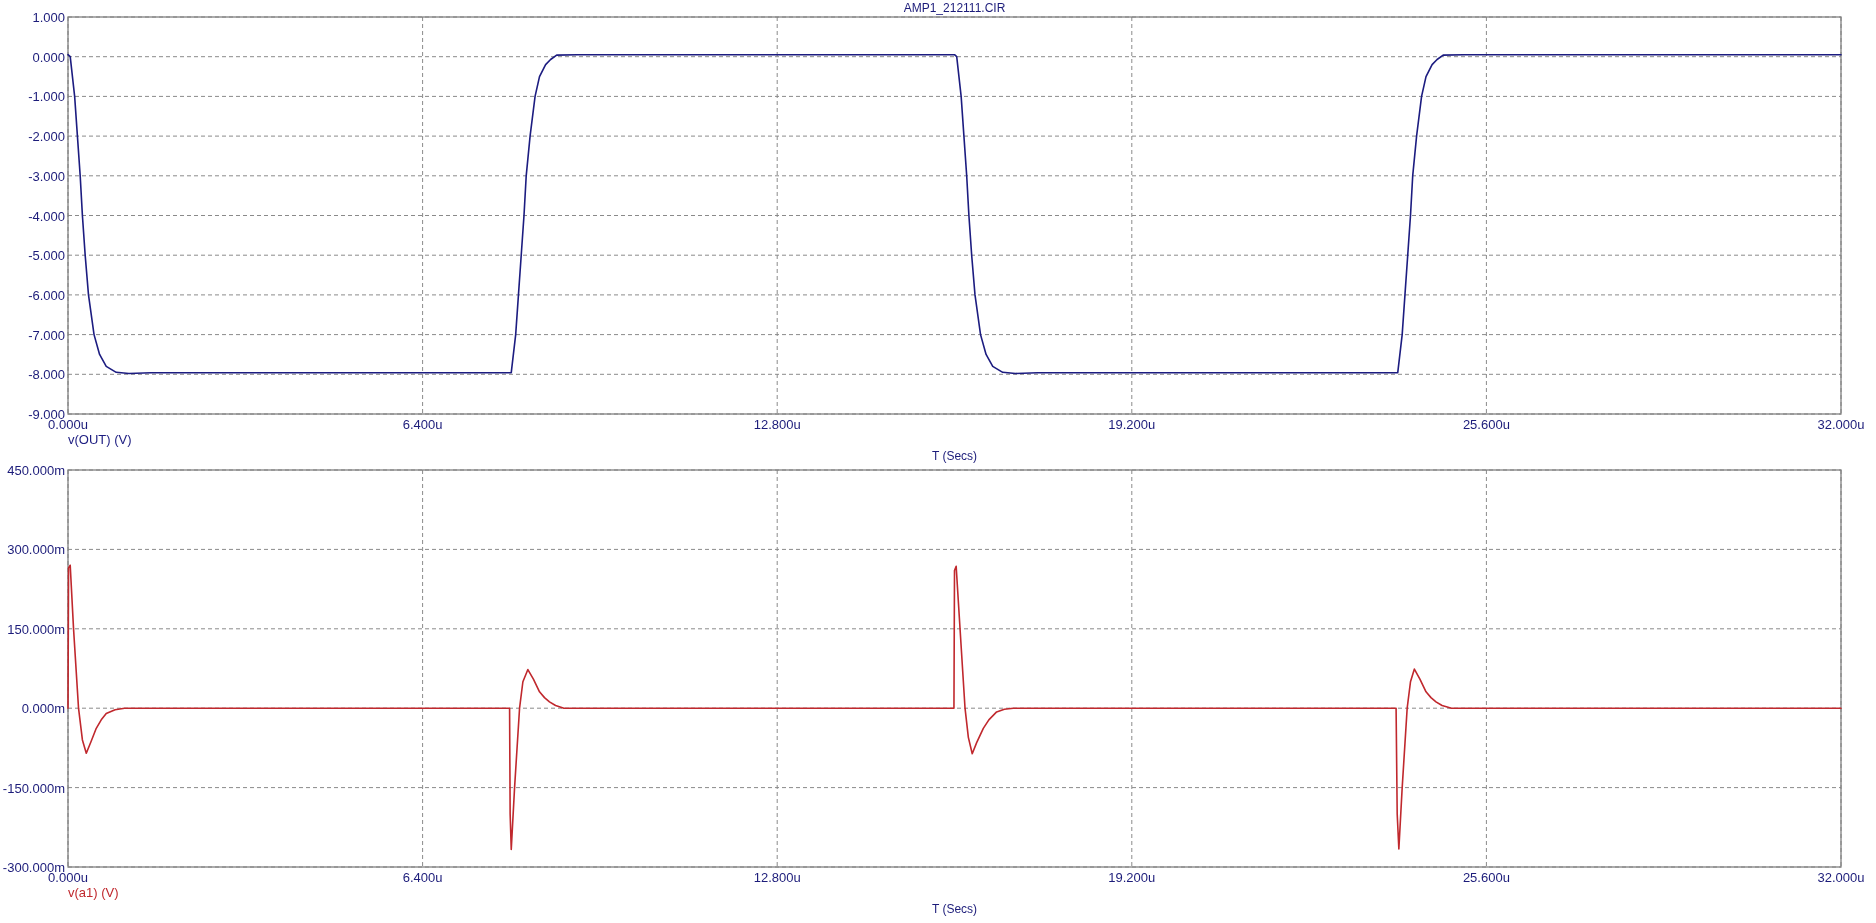 This screenshot has height=923, width=1876. I want to click on y-tick-label: 150.000m, so click(36, 629).